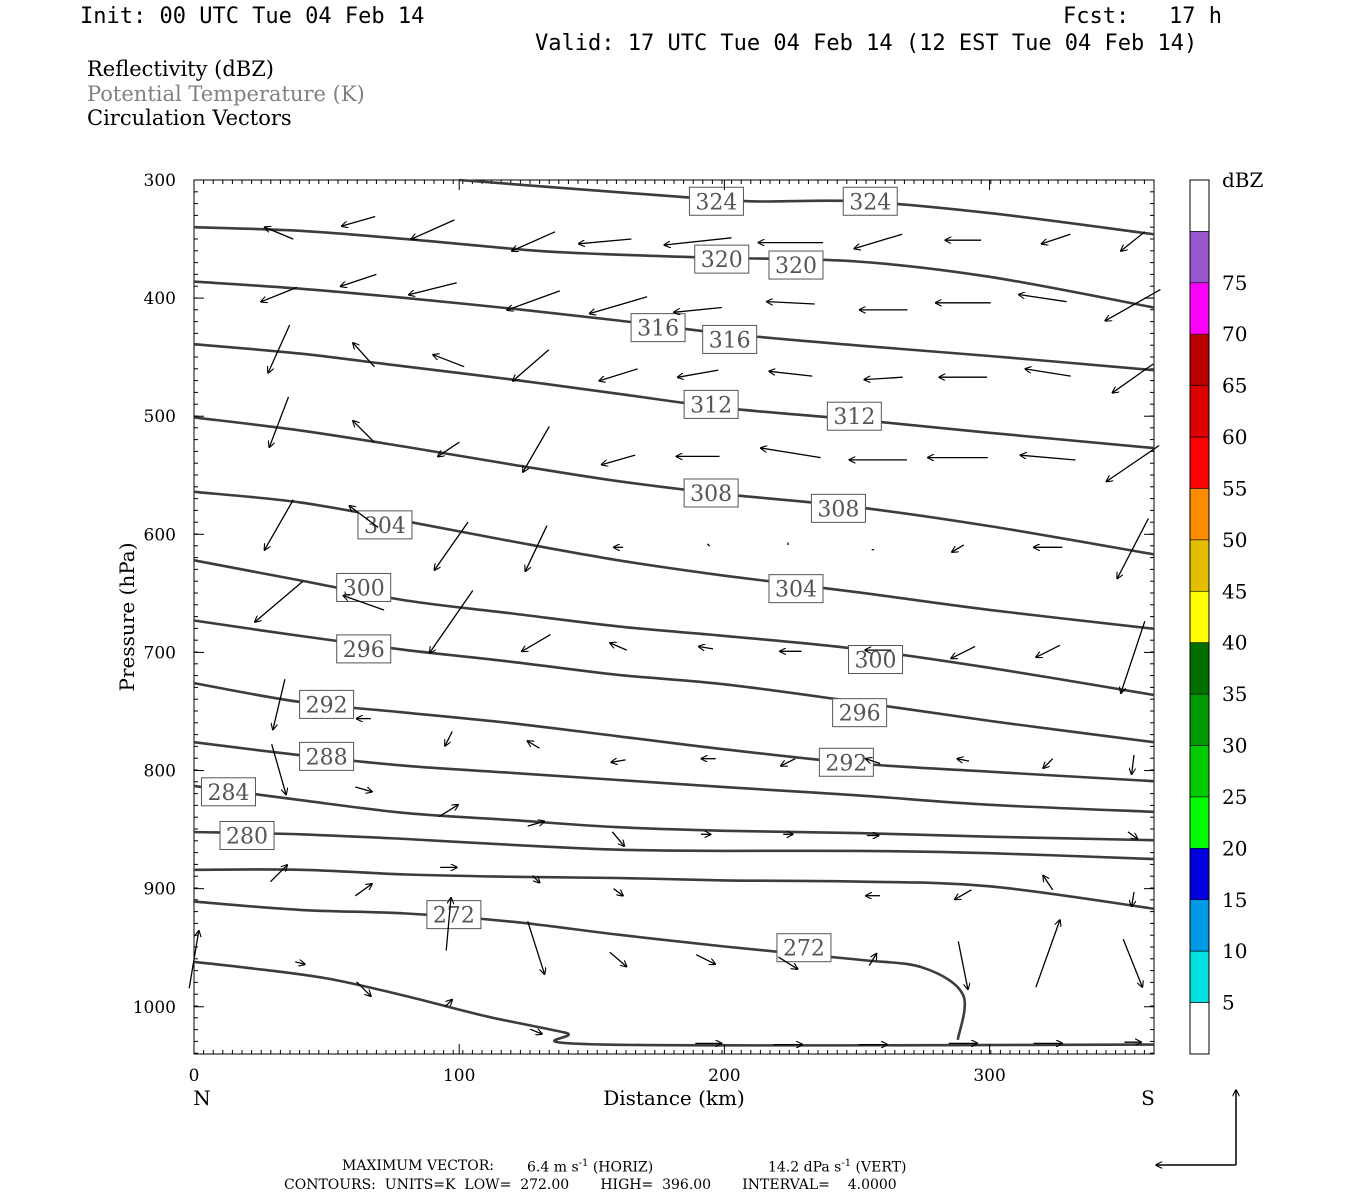  I want to click on contour-label: 292, so click(846, 763).